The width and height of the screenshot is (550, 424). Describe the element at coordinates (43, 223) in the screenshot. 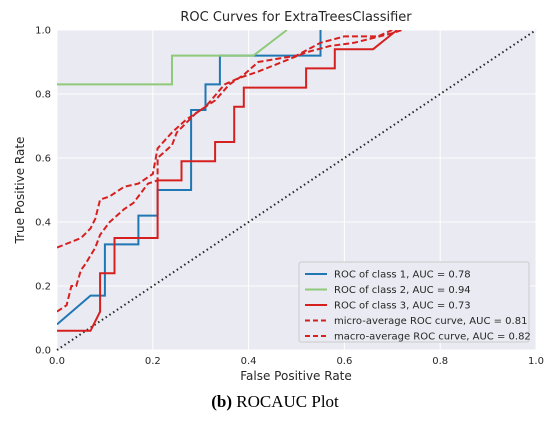

I see `y-tick-label: 0.4` at that location.